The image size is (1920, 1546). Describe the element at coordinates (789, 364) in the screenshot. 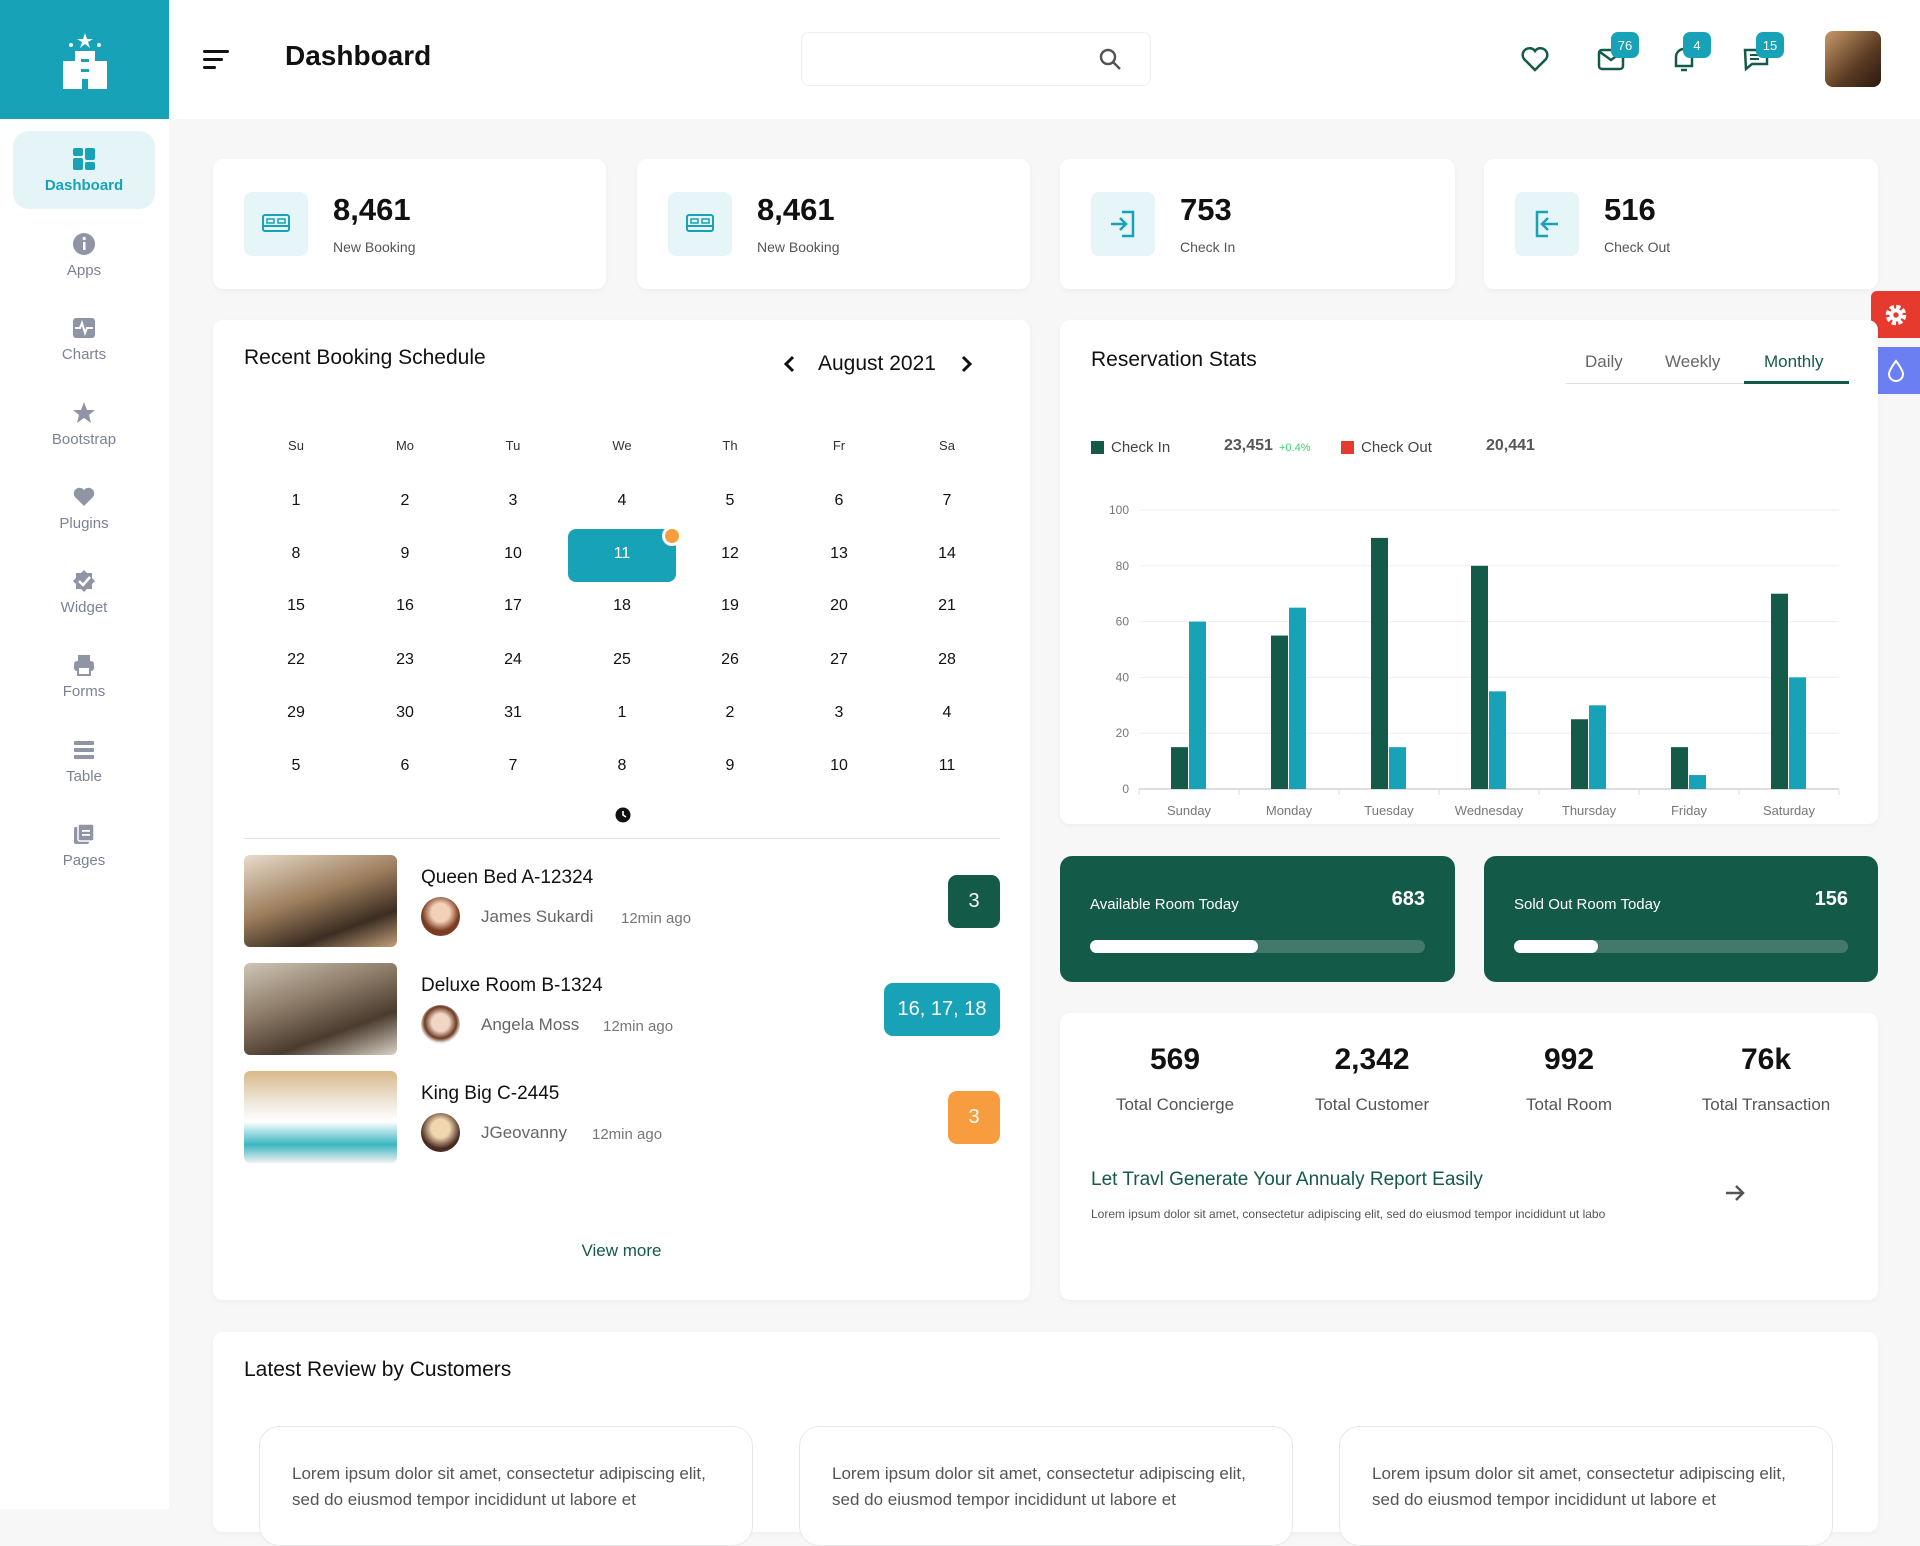

I see `chevron-left-icon` at that location.